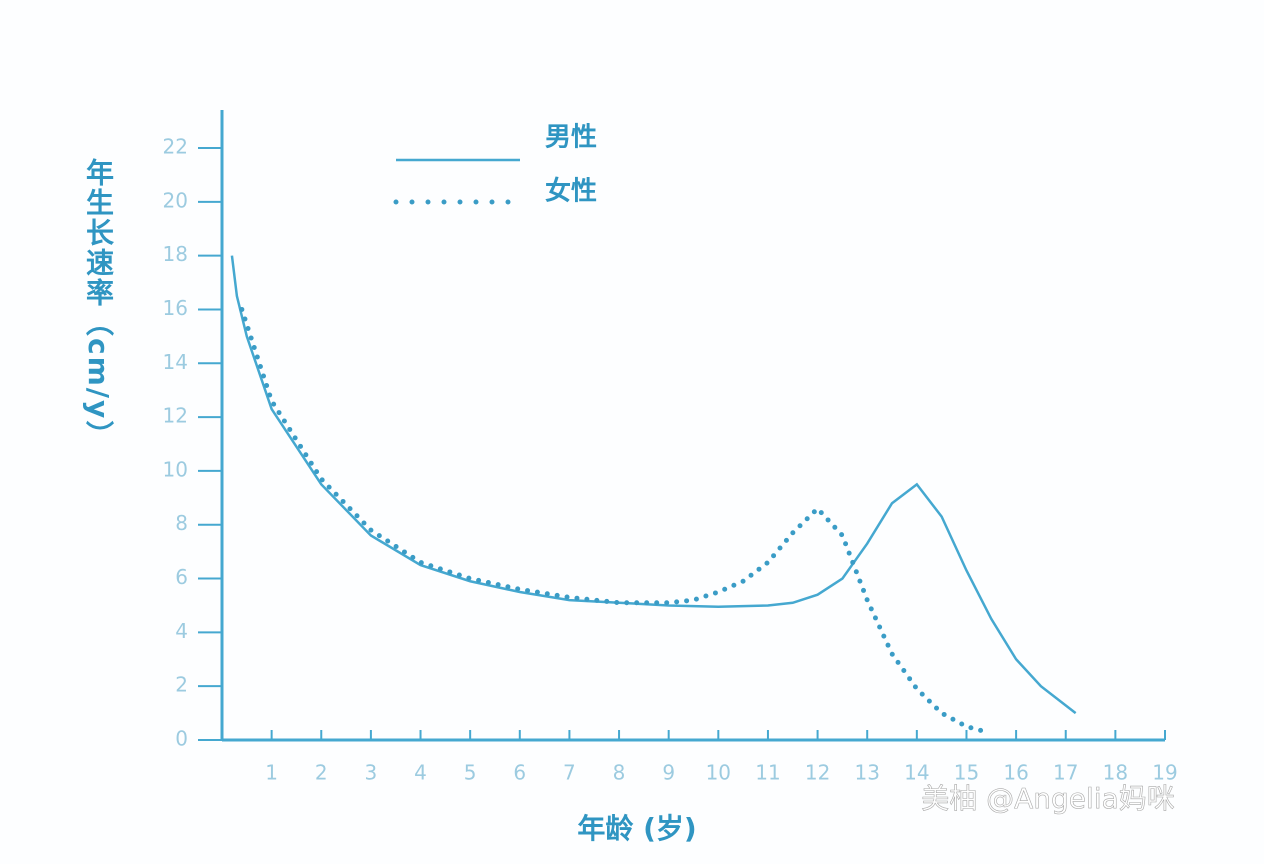 Image resolution: width=1264 pixels, height=864 pixels. What do you see at coordinates (181, 631) in the screenshot?
I see `y-tick-label: 4` at bounding box center [181, 631].